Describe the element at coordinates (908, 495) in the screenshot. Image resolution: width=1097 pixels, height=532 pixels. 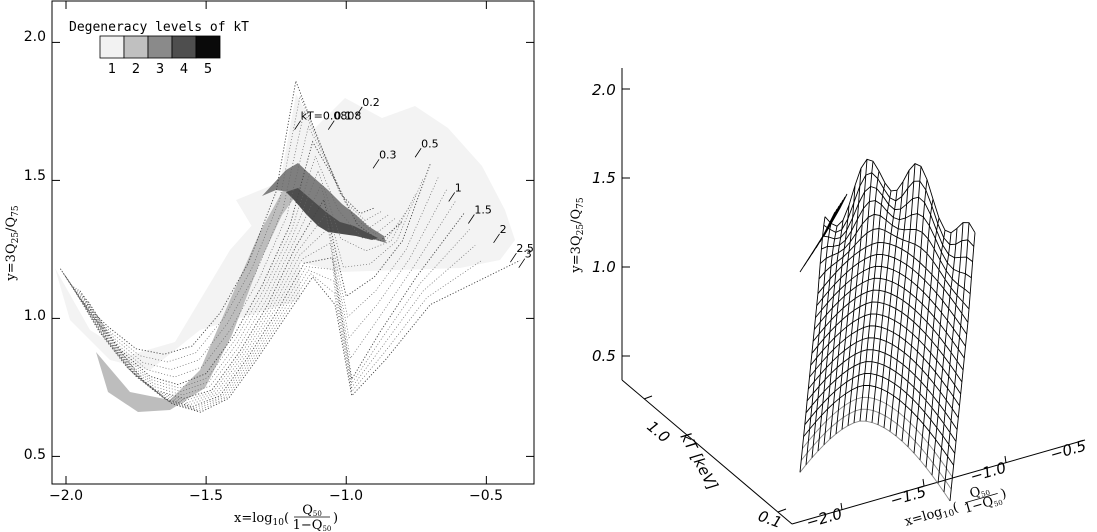
I see `xtick3d--1.5: −1.5` at that location.